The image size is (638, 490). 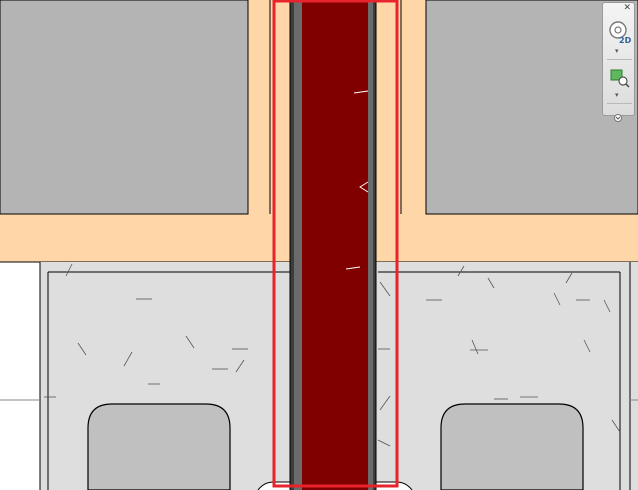 I want to click on wheel-2d-label: 2D, so click(x=625, y=40).